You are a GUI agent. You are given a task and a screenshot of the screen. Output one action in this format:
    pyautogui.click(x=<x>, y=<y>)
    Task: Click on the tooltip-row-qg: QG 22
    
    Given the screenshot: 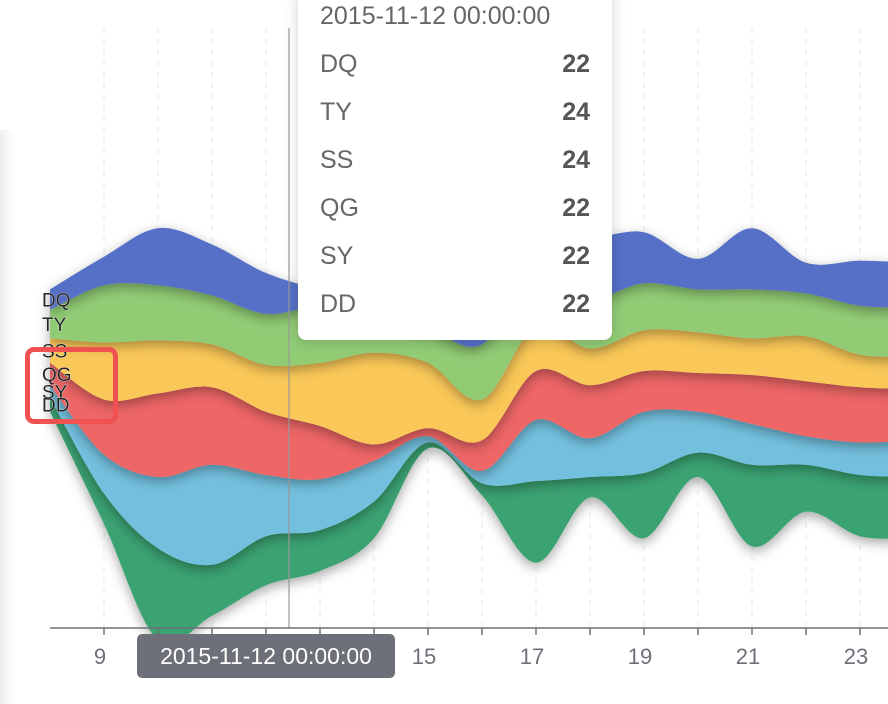 What is the action you would take?
    pyautogui.click(x=455, y=209)
    